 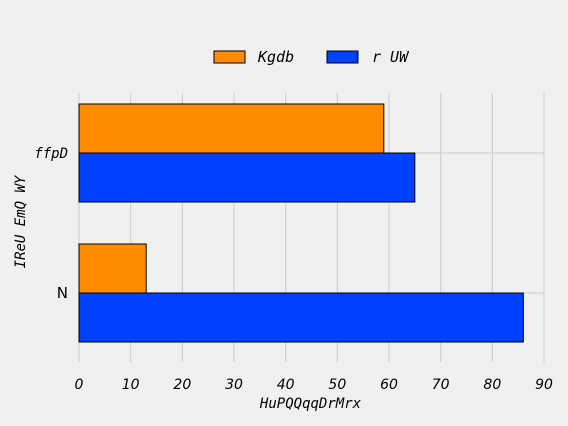 I want to click on x-axis-label: HuPQQqqDrMrx, so click(x=310, y=404).